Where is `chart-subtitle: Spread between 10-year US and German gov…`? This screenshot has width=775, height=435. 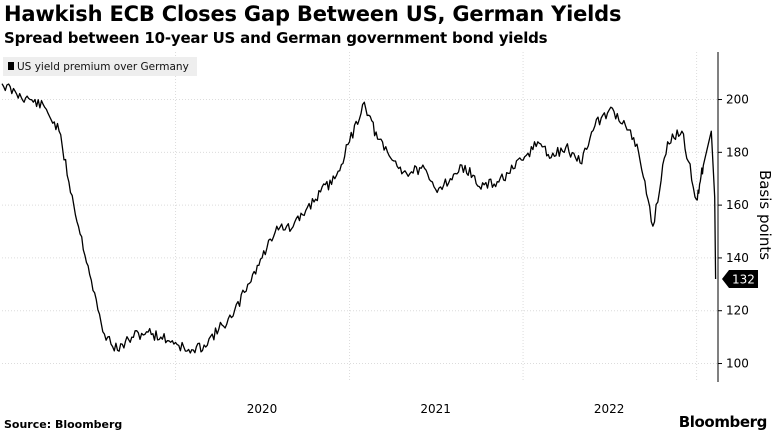 chart-subtitle: Spread between 10-year US and German gov… is located at coordinates (276, 38).